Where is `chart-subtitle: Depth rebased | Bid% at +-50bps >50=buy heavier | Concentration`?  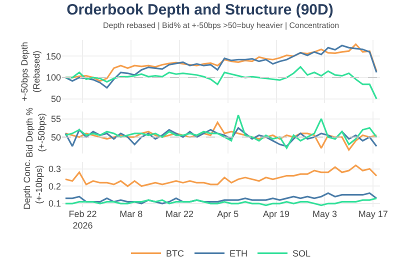 chart-subtitle: Depth rebased | Bid% at +-50bps >50=buy heavier | Concentration is located at coordinates (221, 25).